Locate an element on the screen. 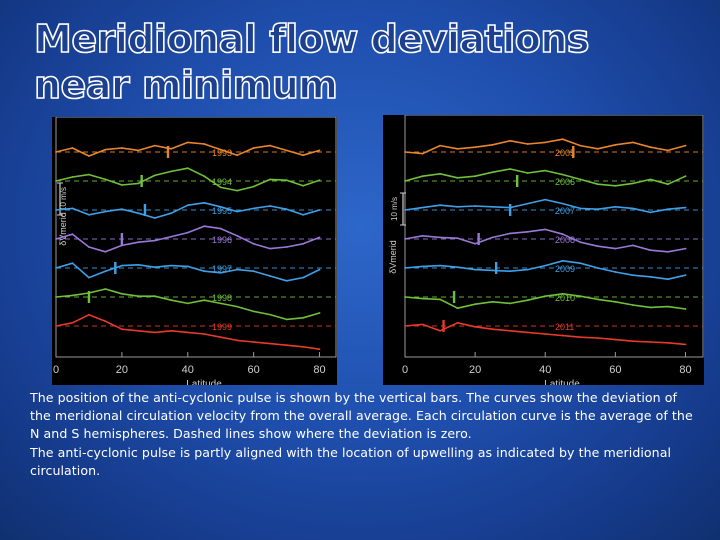  x-axis-label: Latitude is located at coordinates (562, 382).